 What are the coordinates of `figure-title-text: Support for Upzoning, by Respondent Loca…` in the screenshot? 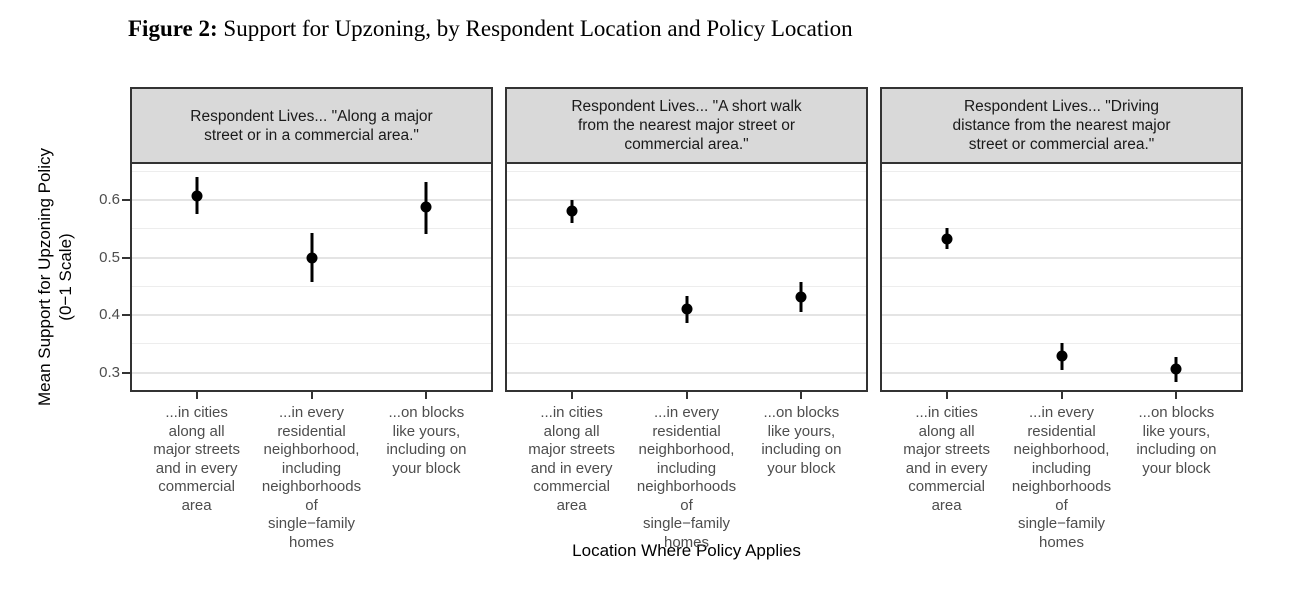 It's located at (535, 28).